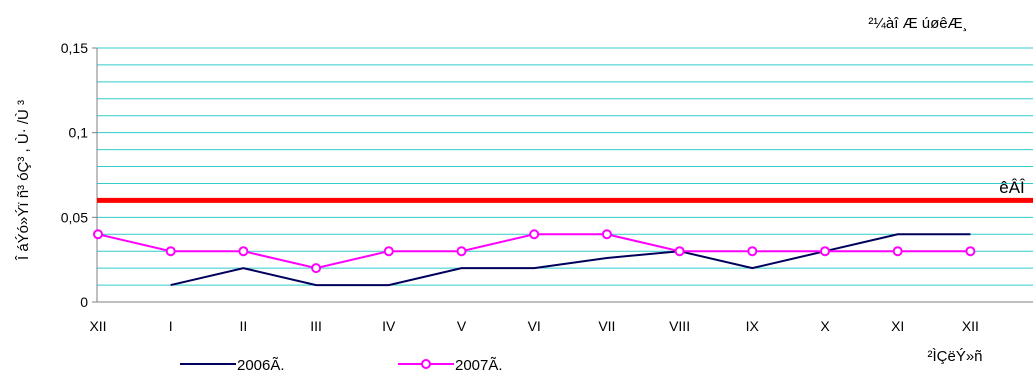 The width and height of the screenshot is (1033, 381). Describe the element at coordinates (74, 217) in the screenshot. I see `y-tick-label: 0,05` at that location.